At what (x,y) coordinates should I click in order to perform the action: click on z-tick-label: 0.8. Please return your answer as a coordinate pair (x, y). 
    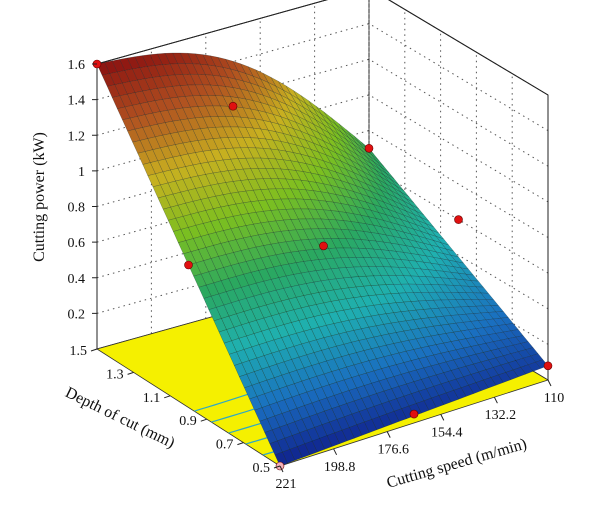
    Looking at the image, I should click on (77, 208).